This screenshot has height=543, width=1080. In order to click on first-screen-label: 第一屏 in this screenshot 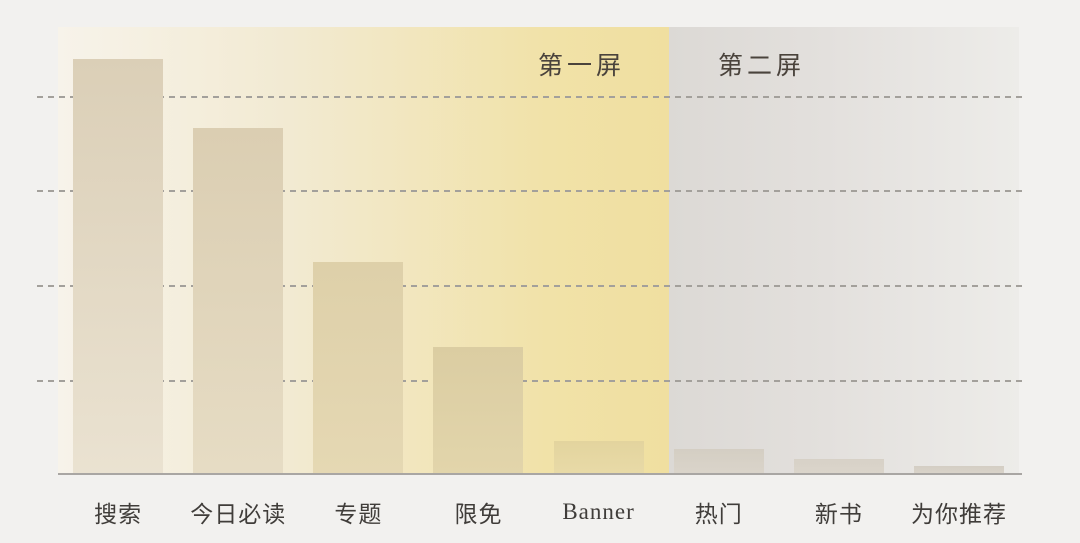, I will do `click(582, 66)`.